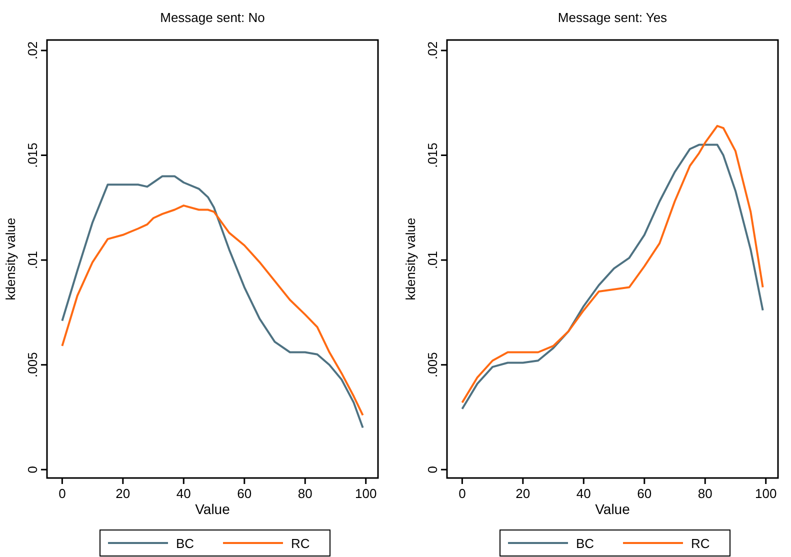 This screenshot has height=557, width=791. Describe the element at coordinates (212, 310) in the screenshot. I see `line-series` at that location.